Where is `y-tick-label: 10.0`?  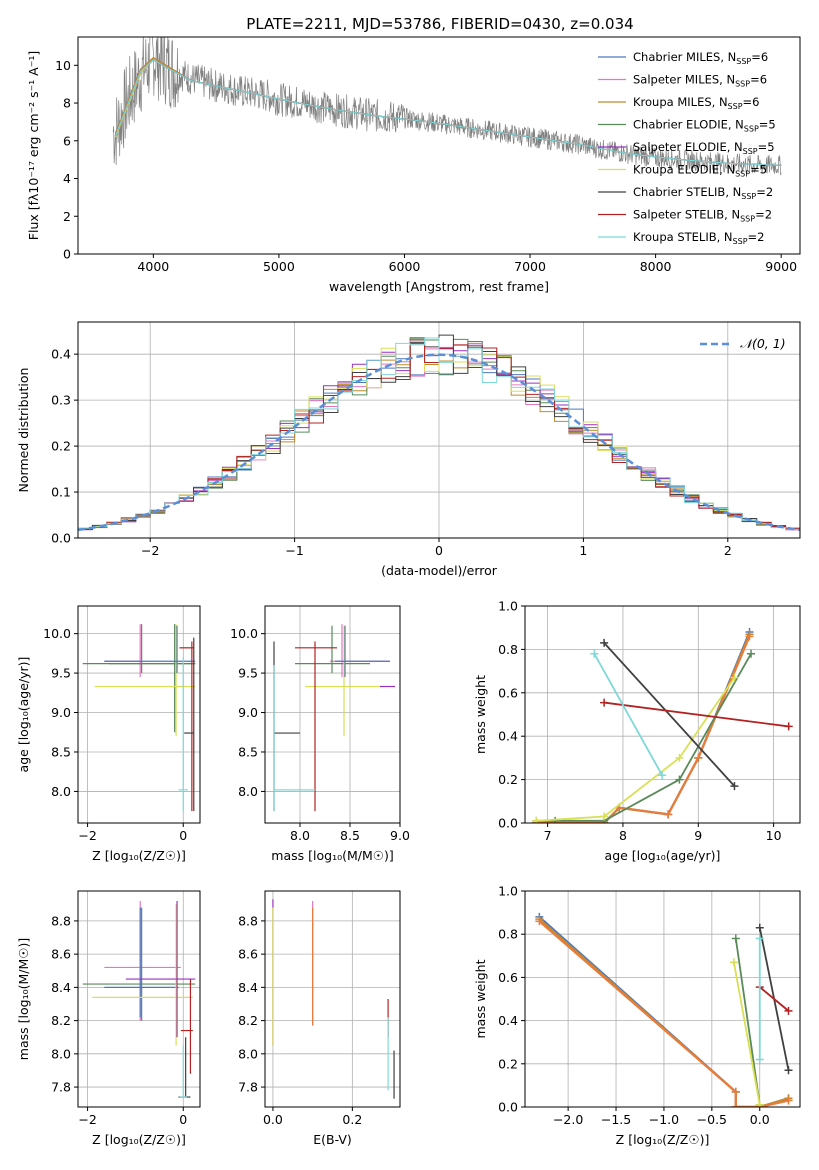 y-tick-label: 10.0 is located at coordinates (244, 633).